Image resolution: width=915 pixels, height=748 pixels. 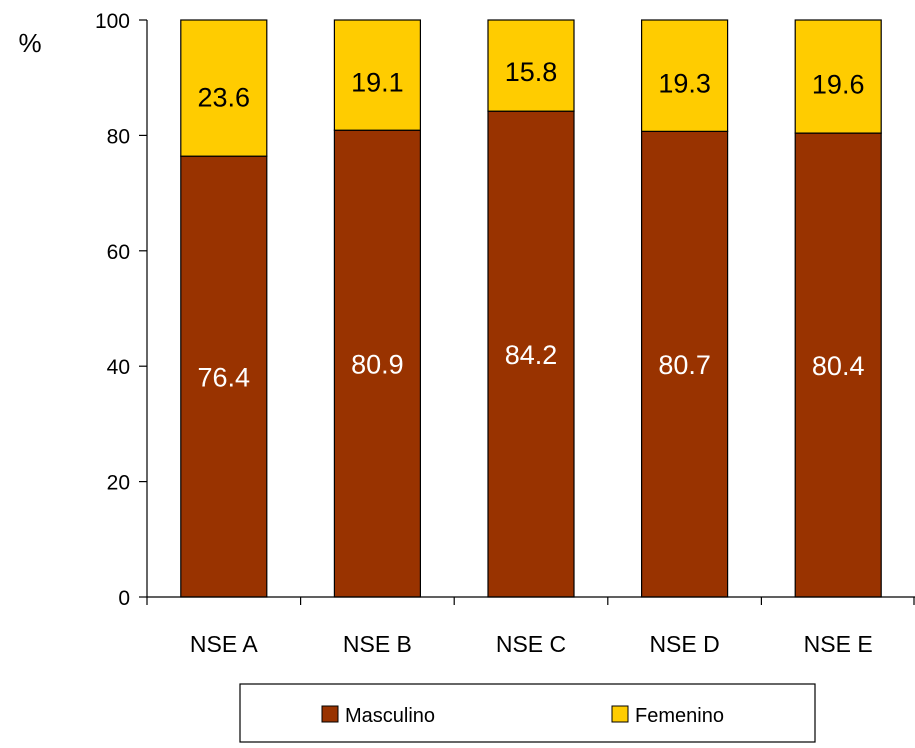 What do you see at coordinates (838, 84) in the screenshot?
I see `data-label-femenino-5: 19.6` at bounding box center [838, 84].